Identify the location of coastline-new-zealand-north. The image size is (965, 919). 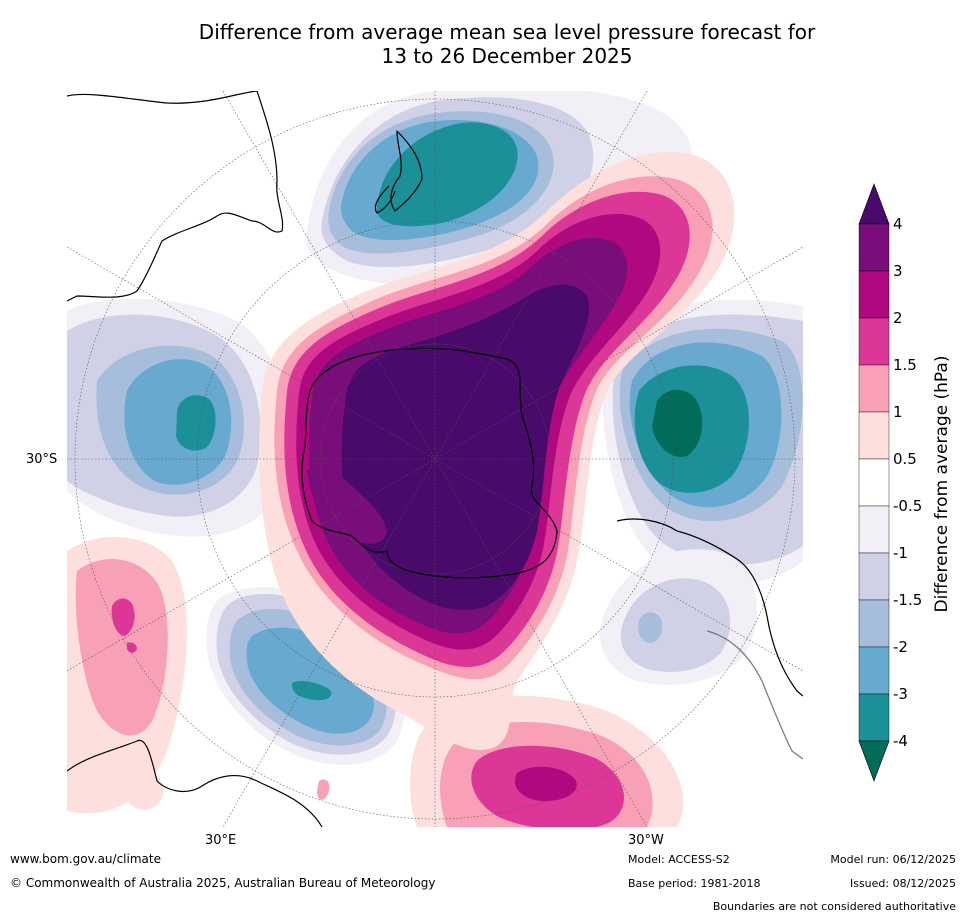
(406, 171).